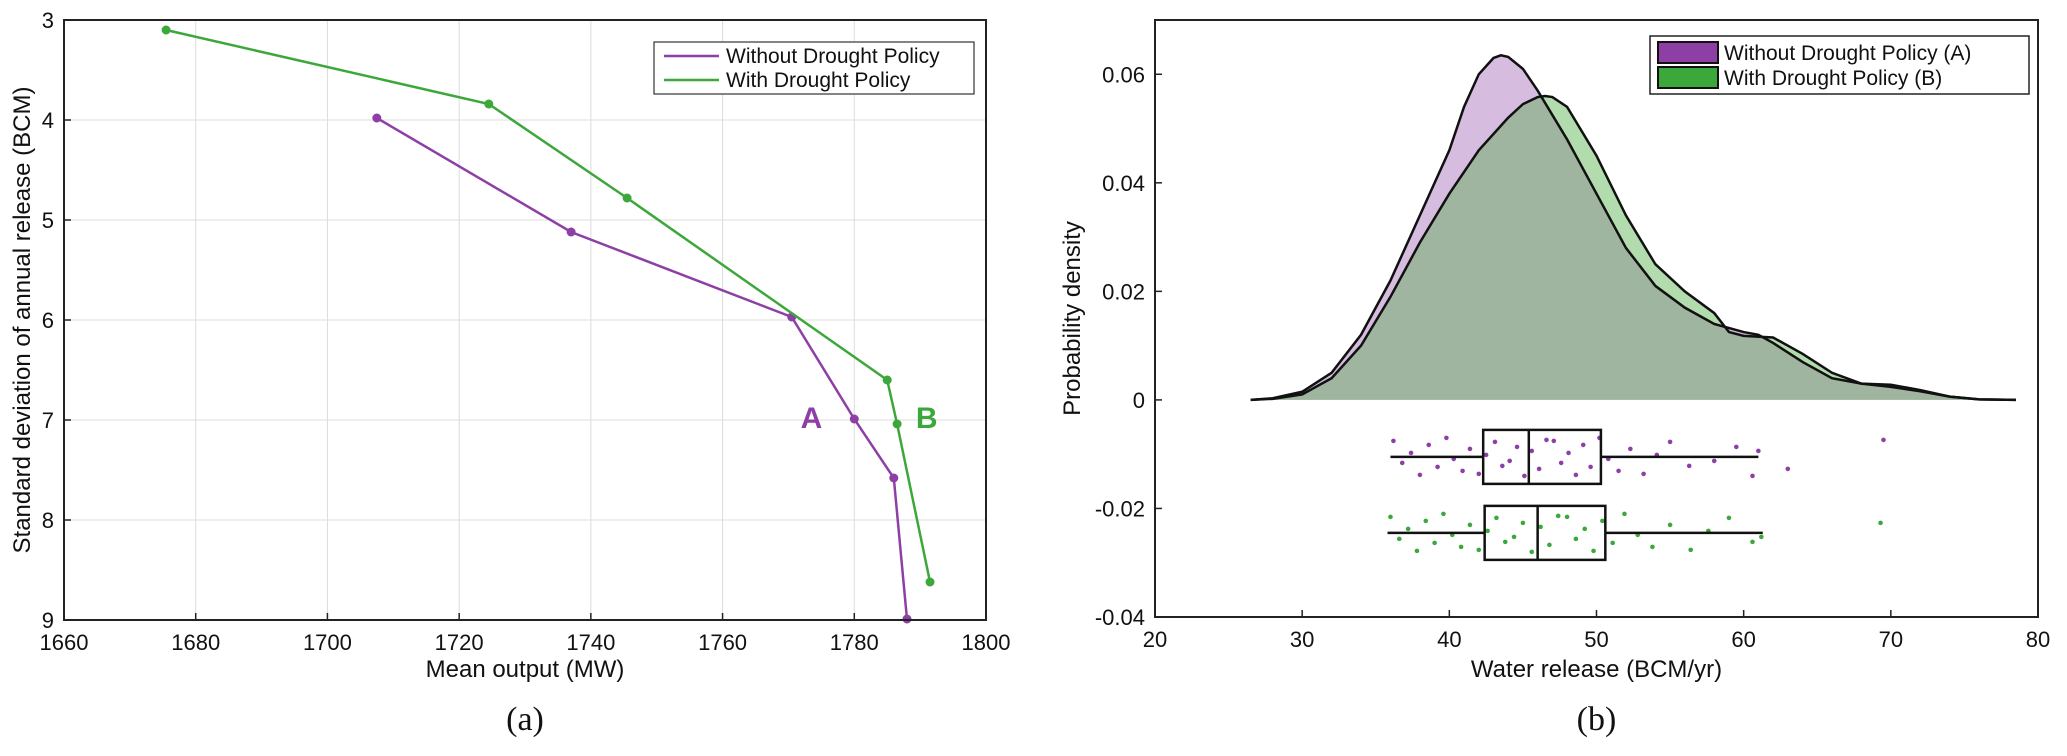 Image resolution: width=2067 pixels, height=756 pixels. Describe the element at coordinates (1891, 639) in the screenshot. I see `x-tick-label: 70` at that location.